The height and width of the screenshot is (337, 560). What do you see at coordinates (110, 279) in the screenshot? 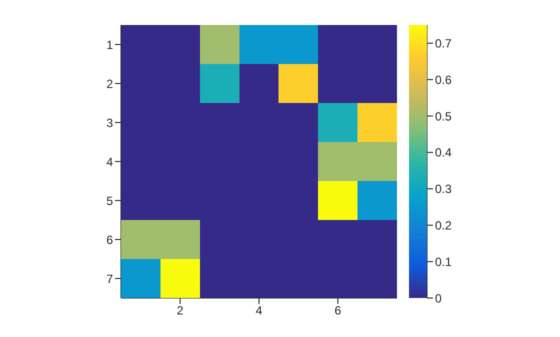
I see `y-tick-label: 7` at bounding box center [110, 279].